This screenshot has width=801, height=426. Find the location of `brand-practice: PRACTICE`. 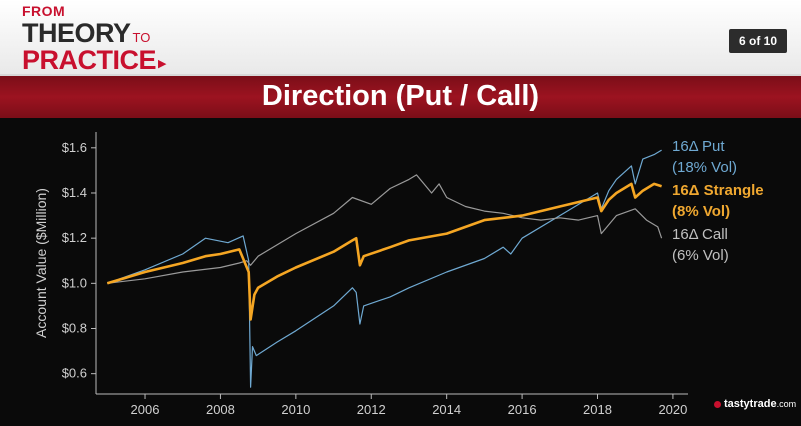

brand-practice: PRACTICE is located at coordinates (89, 60).